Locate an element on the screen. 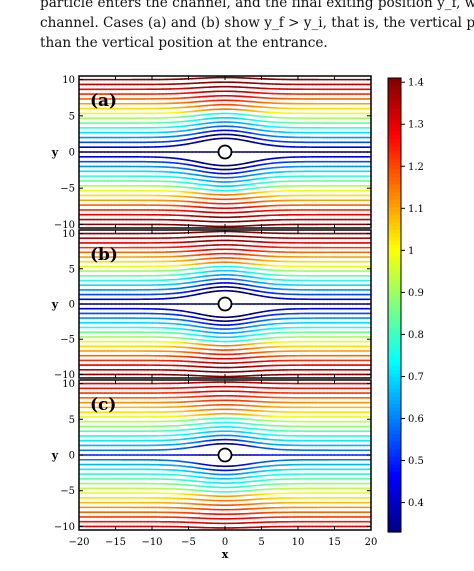 Image resolution: width=474 pixels, height=571 pixels. y-tick-label: −5 is located at coordinates (67, 189).